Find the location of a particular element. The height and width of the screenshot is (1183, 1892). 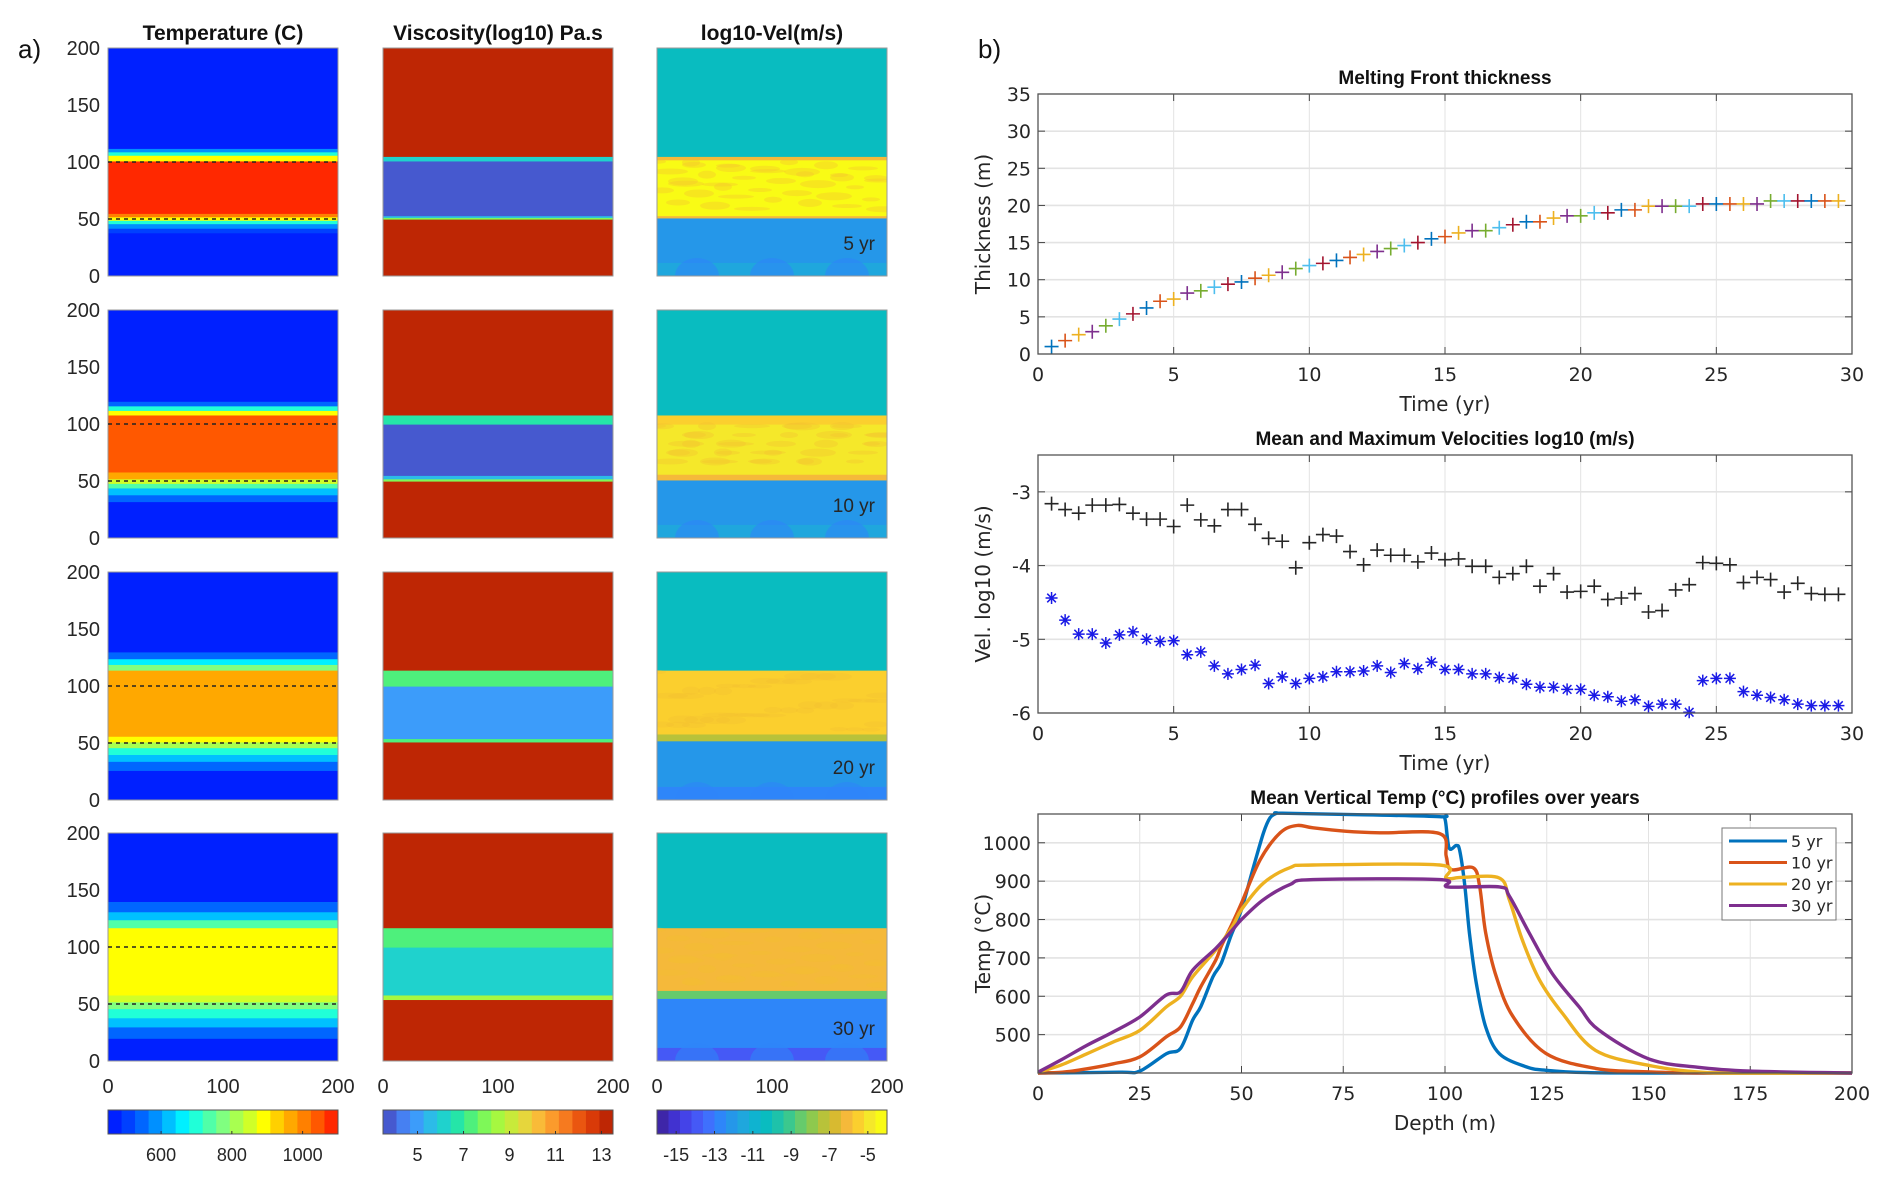

y-tick-label: -5 is located at coordinates (1021, 640).